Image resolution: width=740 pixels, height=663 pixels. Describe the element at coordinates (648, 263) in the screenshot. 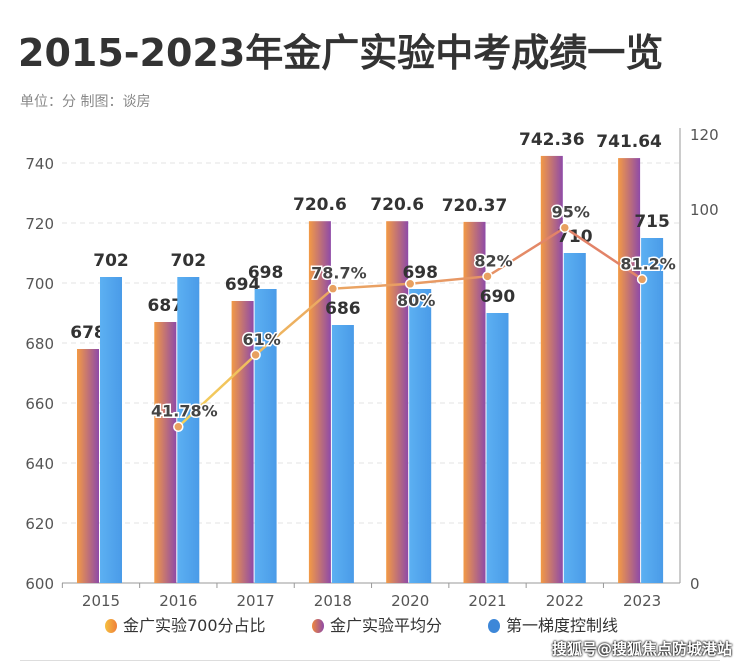

I see `line-ratio-label: 81.2%` at that location.